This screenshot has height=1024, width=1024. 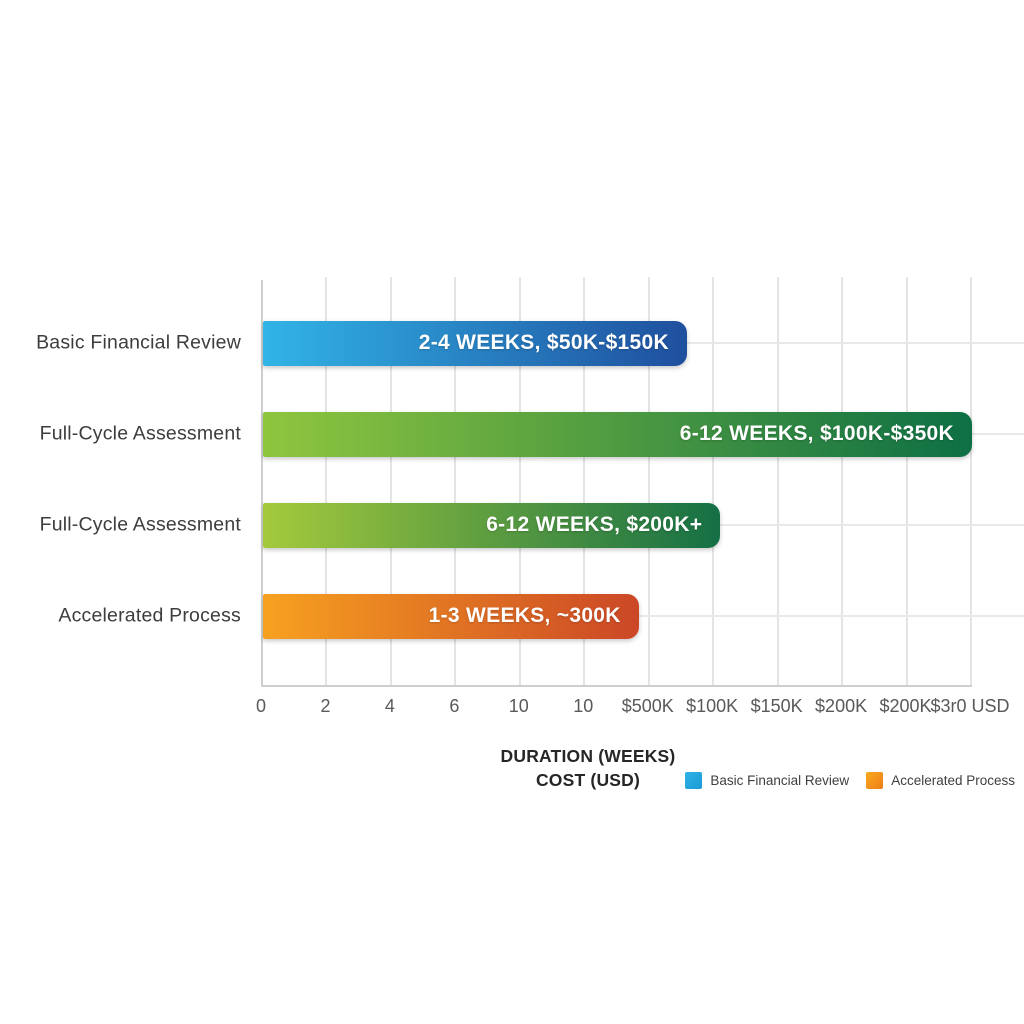 What do you see at coordinates (138, 342) in the screenshot?
I see `category-label: Basic Financial Review` at bounding box center [138, 342].